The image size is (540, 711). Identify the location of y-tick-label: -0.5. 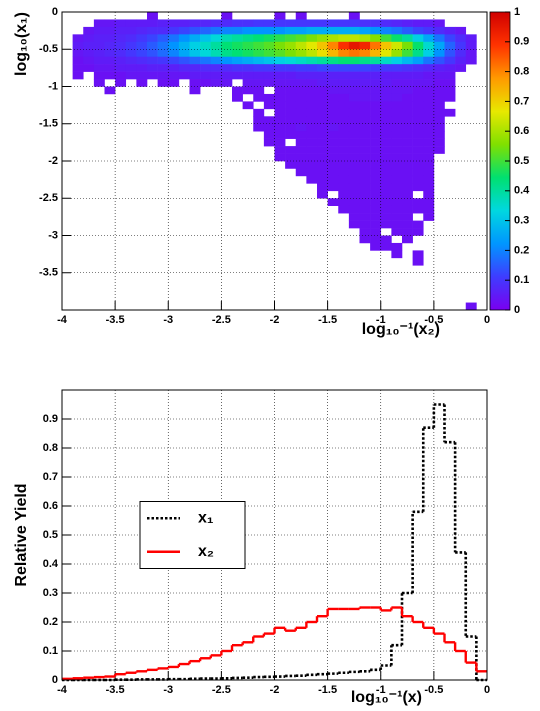
(48, 49).